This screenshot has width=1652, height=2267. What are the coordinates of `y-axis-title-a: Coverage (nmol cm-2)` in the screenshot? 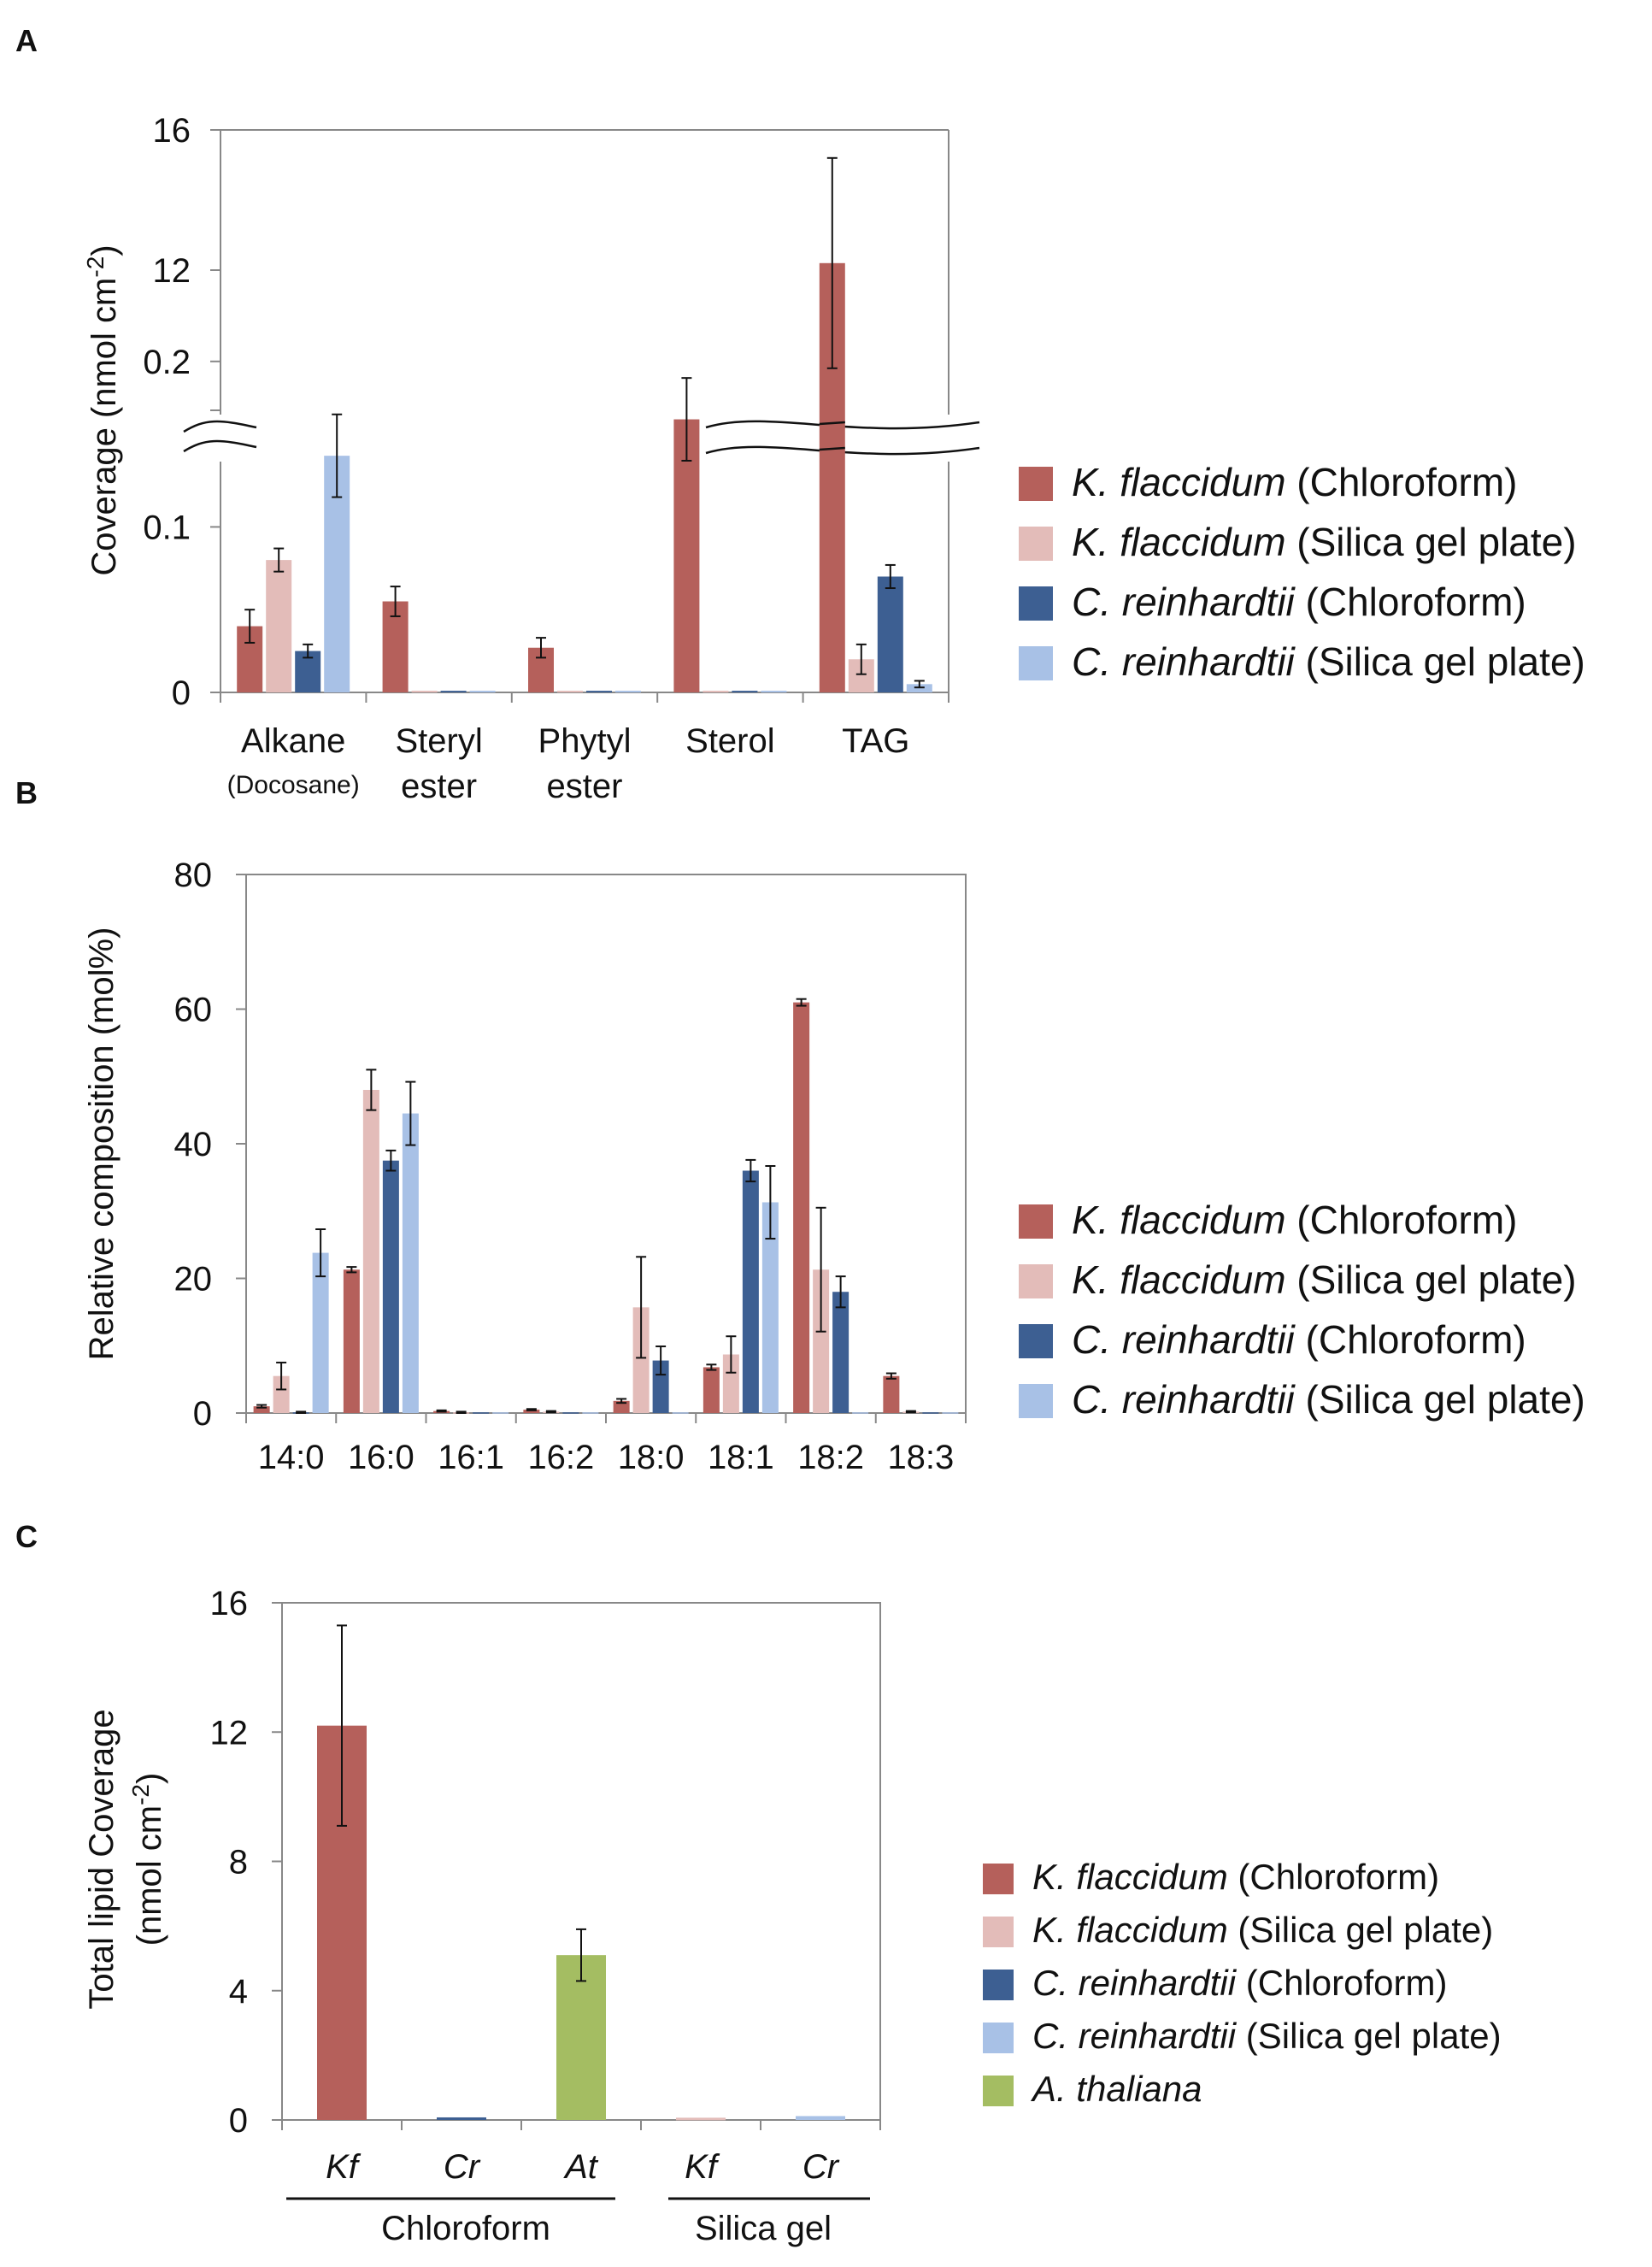 It's located at (102, 409).